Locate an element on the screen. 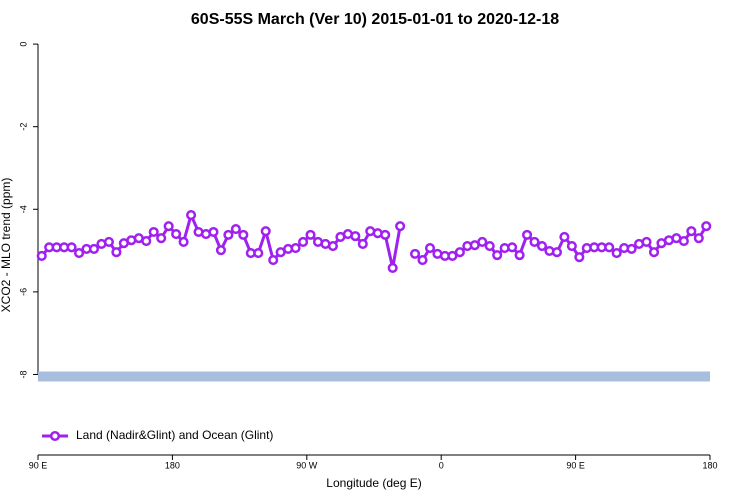 This screenshot has height=500, width=750. y-tick-label: 0 is located at coordinates (23, 44).